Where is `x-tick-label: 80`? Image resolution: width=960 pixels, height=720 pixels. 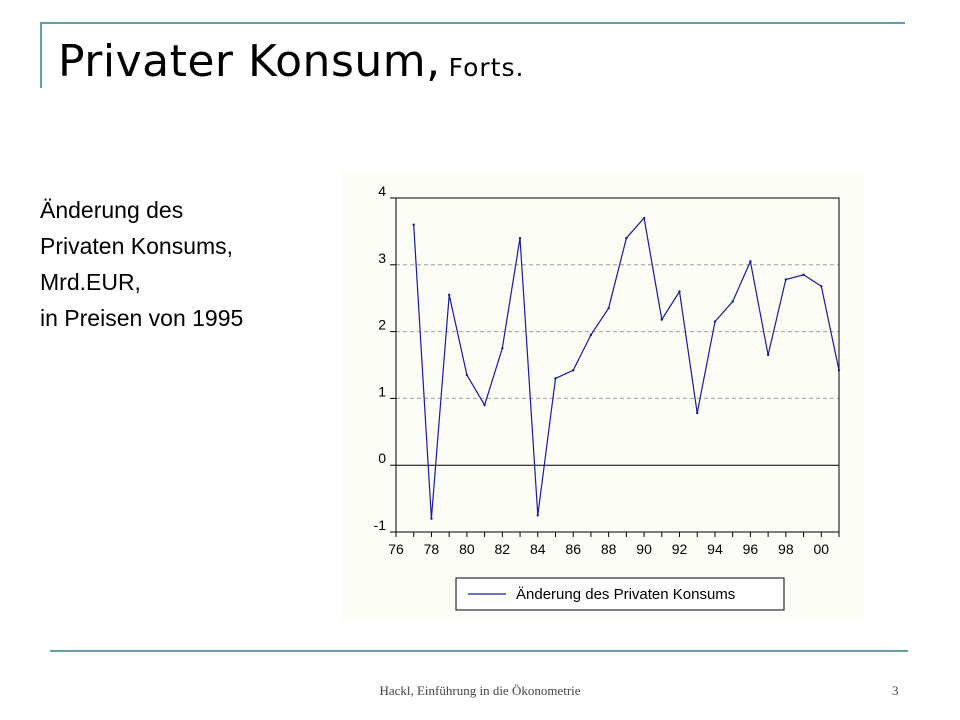 x-tick-label: 80 is located at coordinates (467, 549).